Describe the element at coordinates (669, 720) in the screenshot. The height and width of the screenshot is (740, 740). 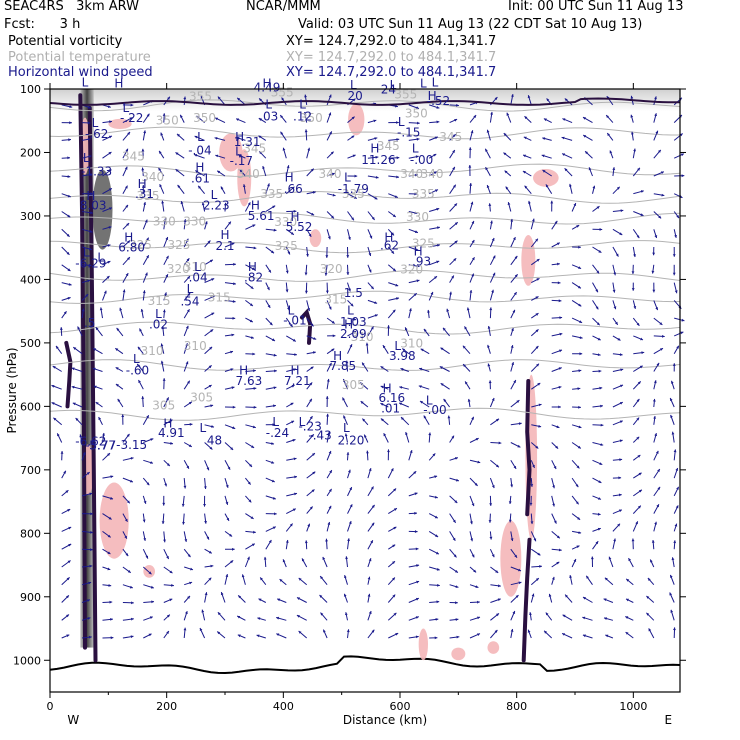
I see `east-label: E` at that location.